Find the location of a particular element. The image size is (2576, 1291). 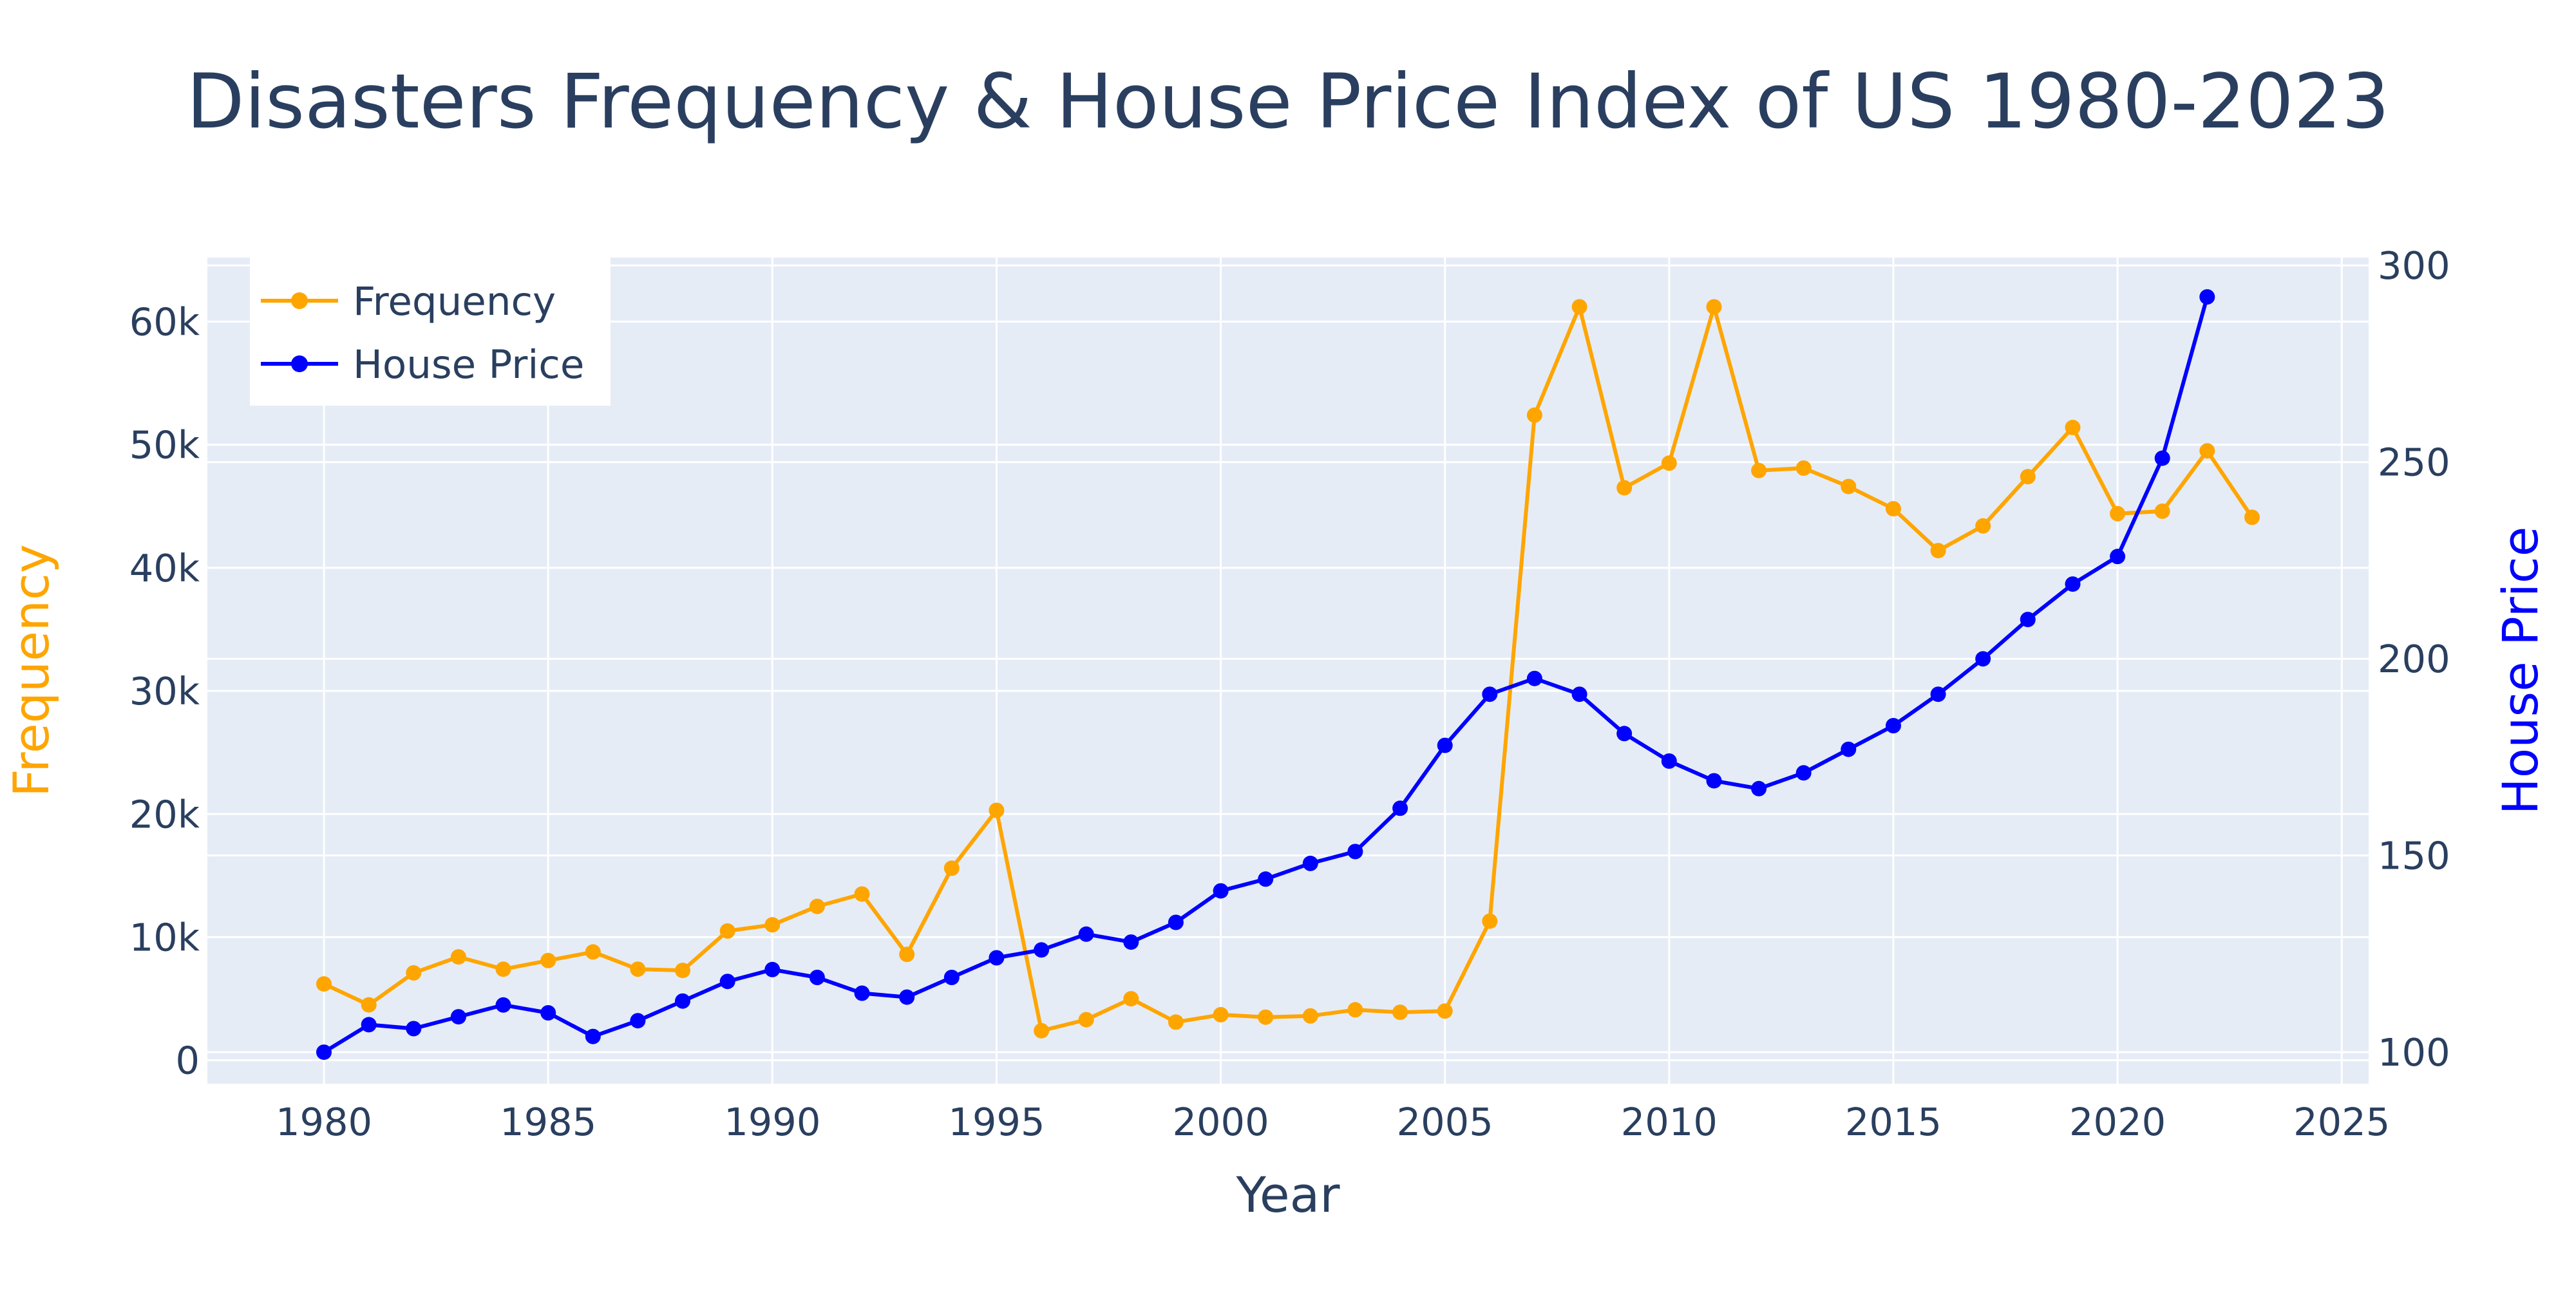

y2-tick-label: 150 is located at coordinates (2414, 856).